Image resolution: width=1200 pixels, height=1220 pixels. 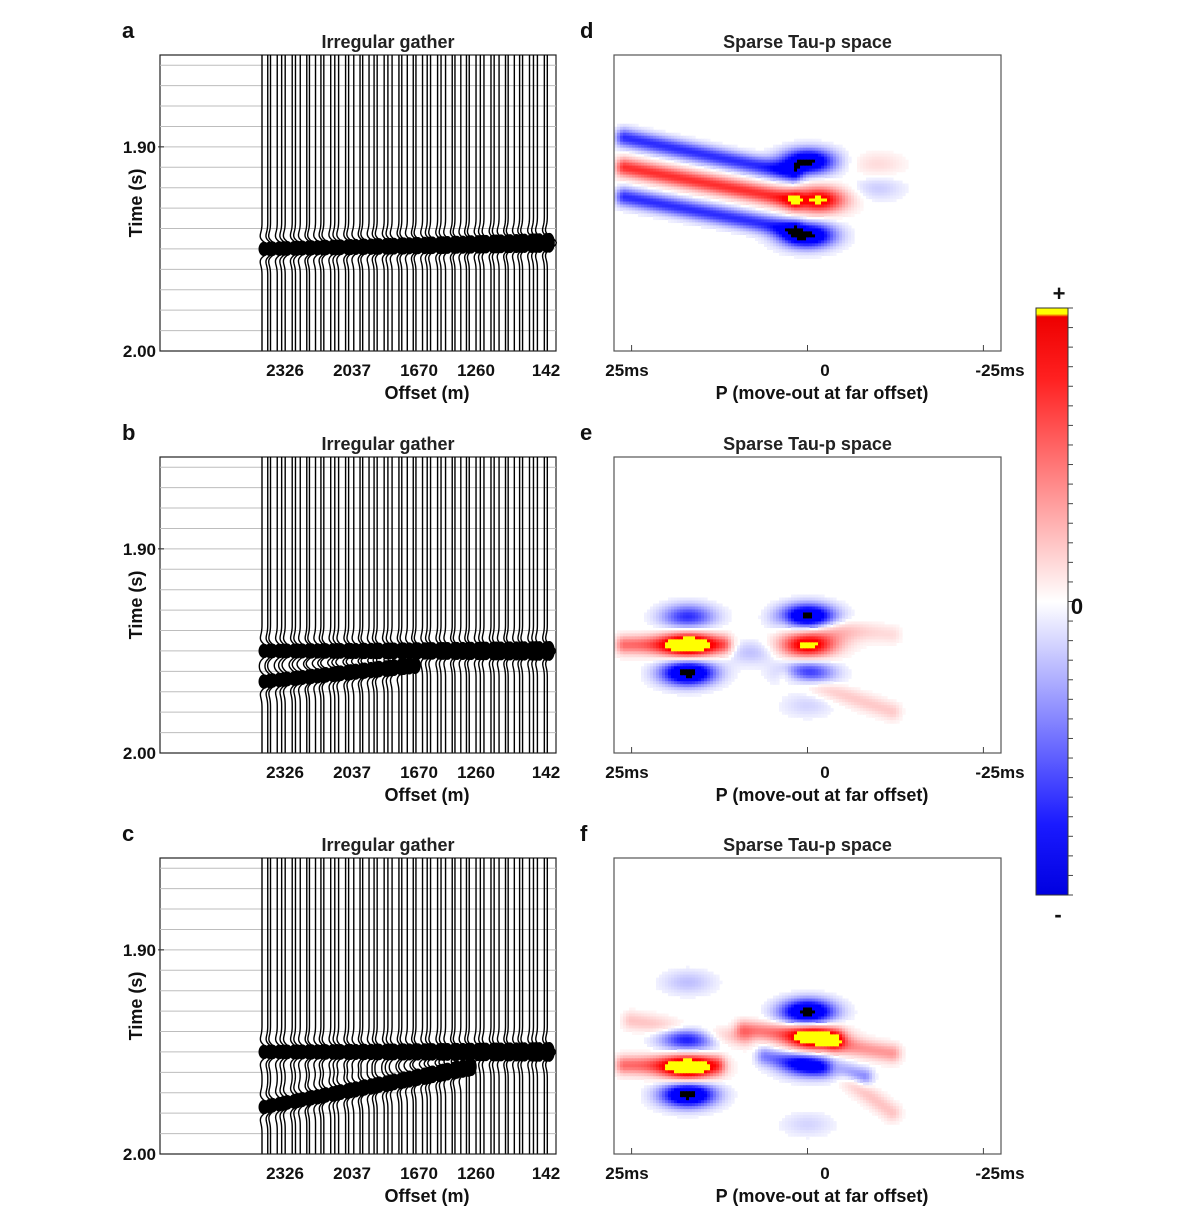 What do you see at coordinates (626, 370) in the screenshot?
I see `x-tick-label: 25ms` at bounding box center [626, 370].